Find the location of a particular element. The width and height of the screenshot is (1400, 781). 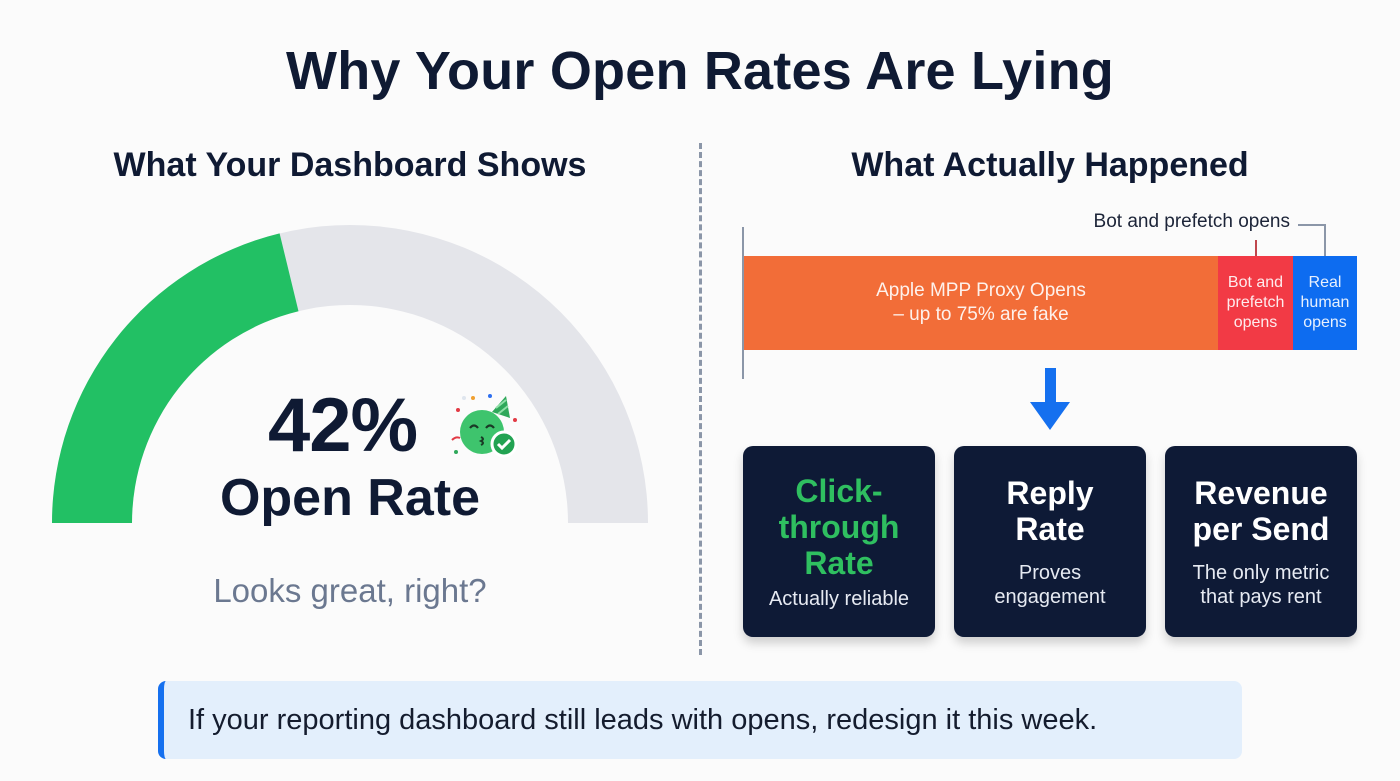

open-rate-value: 42% is located at coordinates (343, 425).